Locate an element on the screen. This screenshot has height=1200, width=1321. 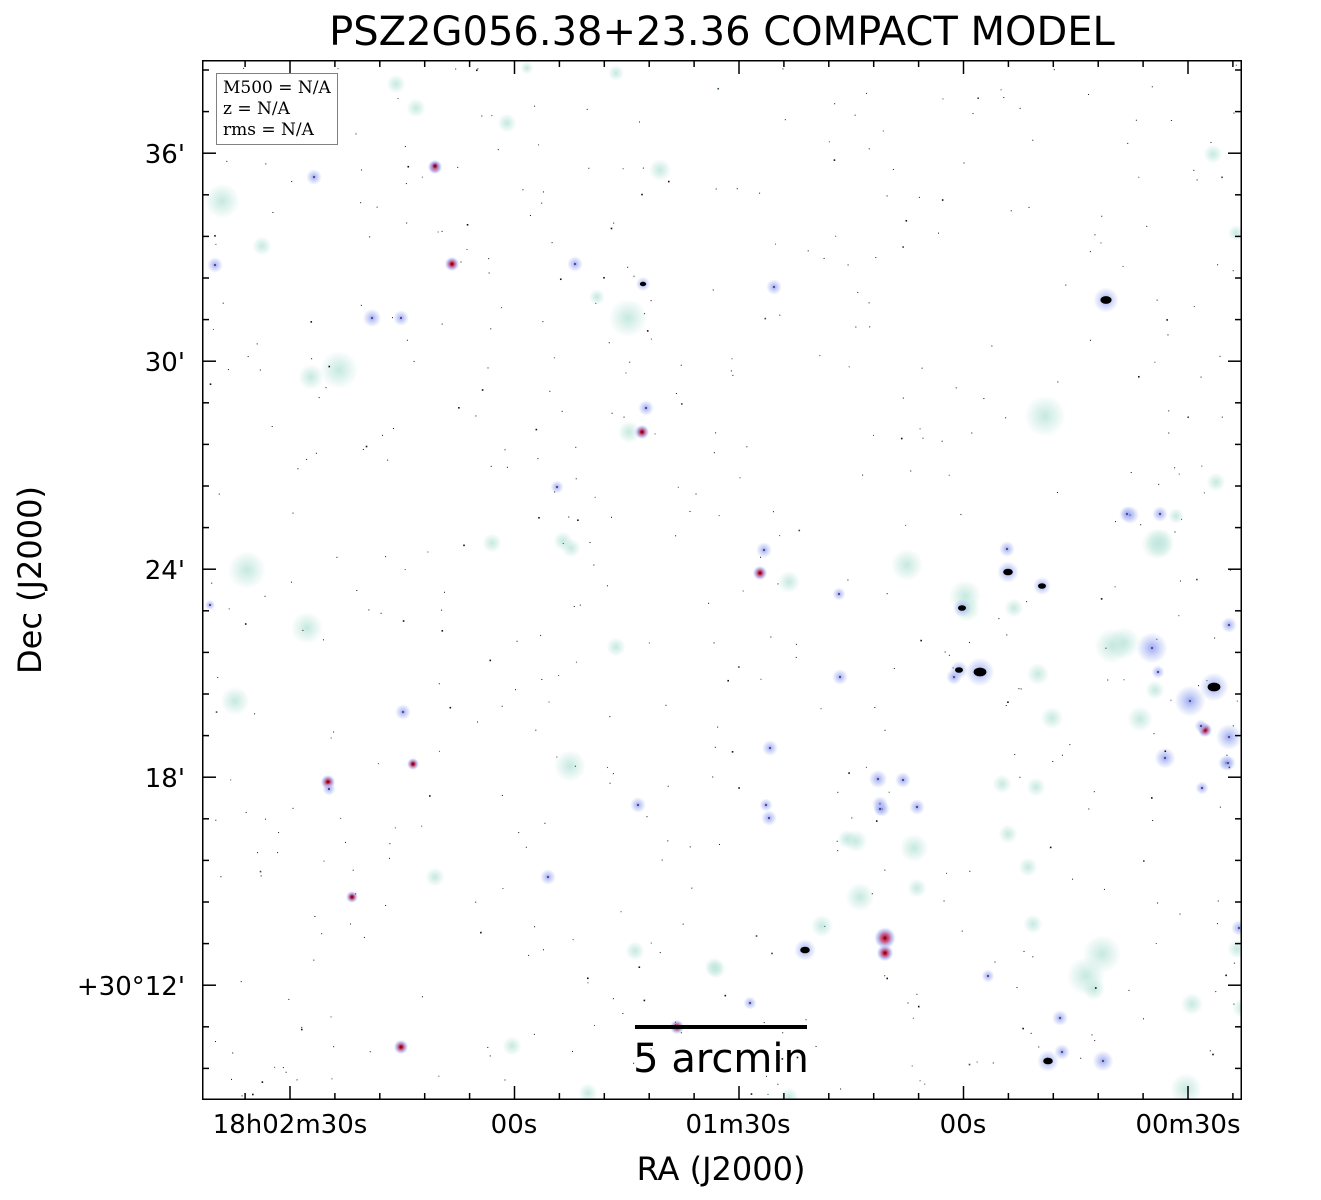
x-axis-label: RA (J2000) is located at coordinates (721, 1169).